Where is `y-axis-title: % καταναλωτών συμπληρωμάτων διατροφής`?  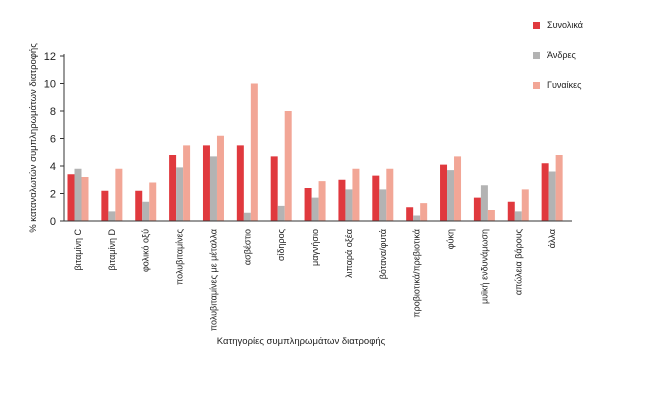
y-axis-title: % καταναλωτών συμπληρωμάτων διατροφής is located at coordinates (33, 138).